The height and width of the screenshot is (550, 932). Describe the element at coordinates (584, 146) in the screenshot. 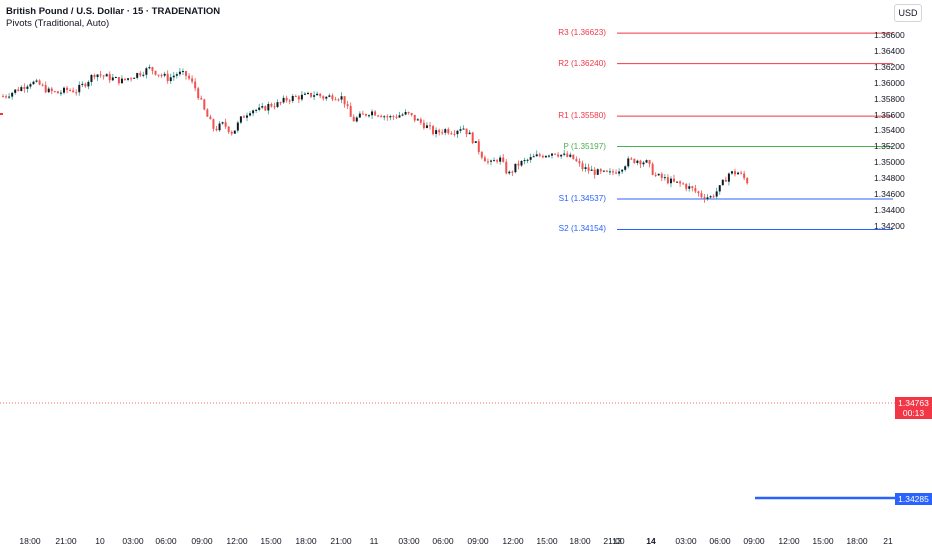

I see `pivot-label-p: P (1.35197)` at that location.